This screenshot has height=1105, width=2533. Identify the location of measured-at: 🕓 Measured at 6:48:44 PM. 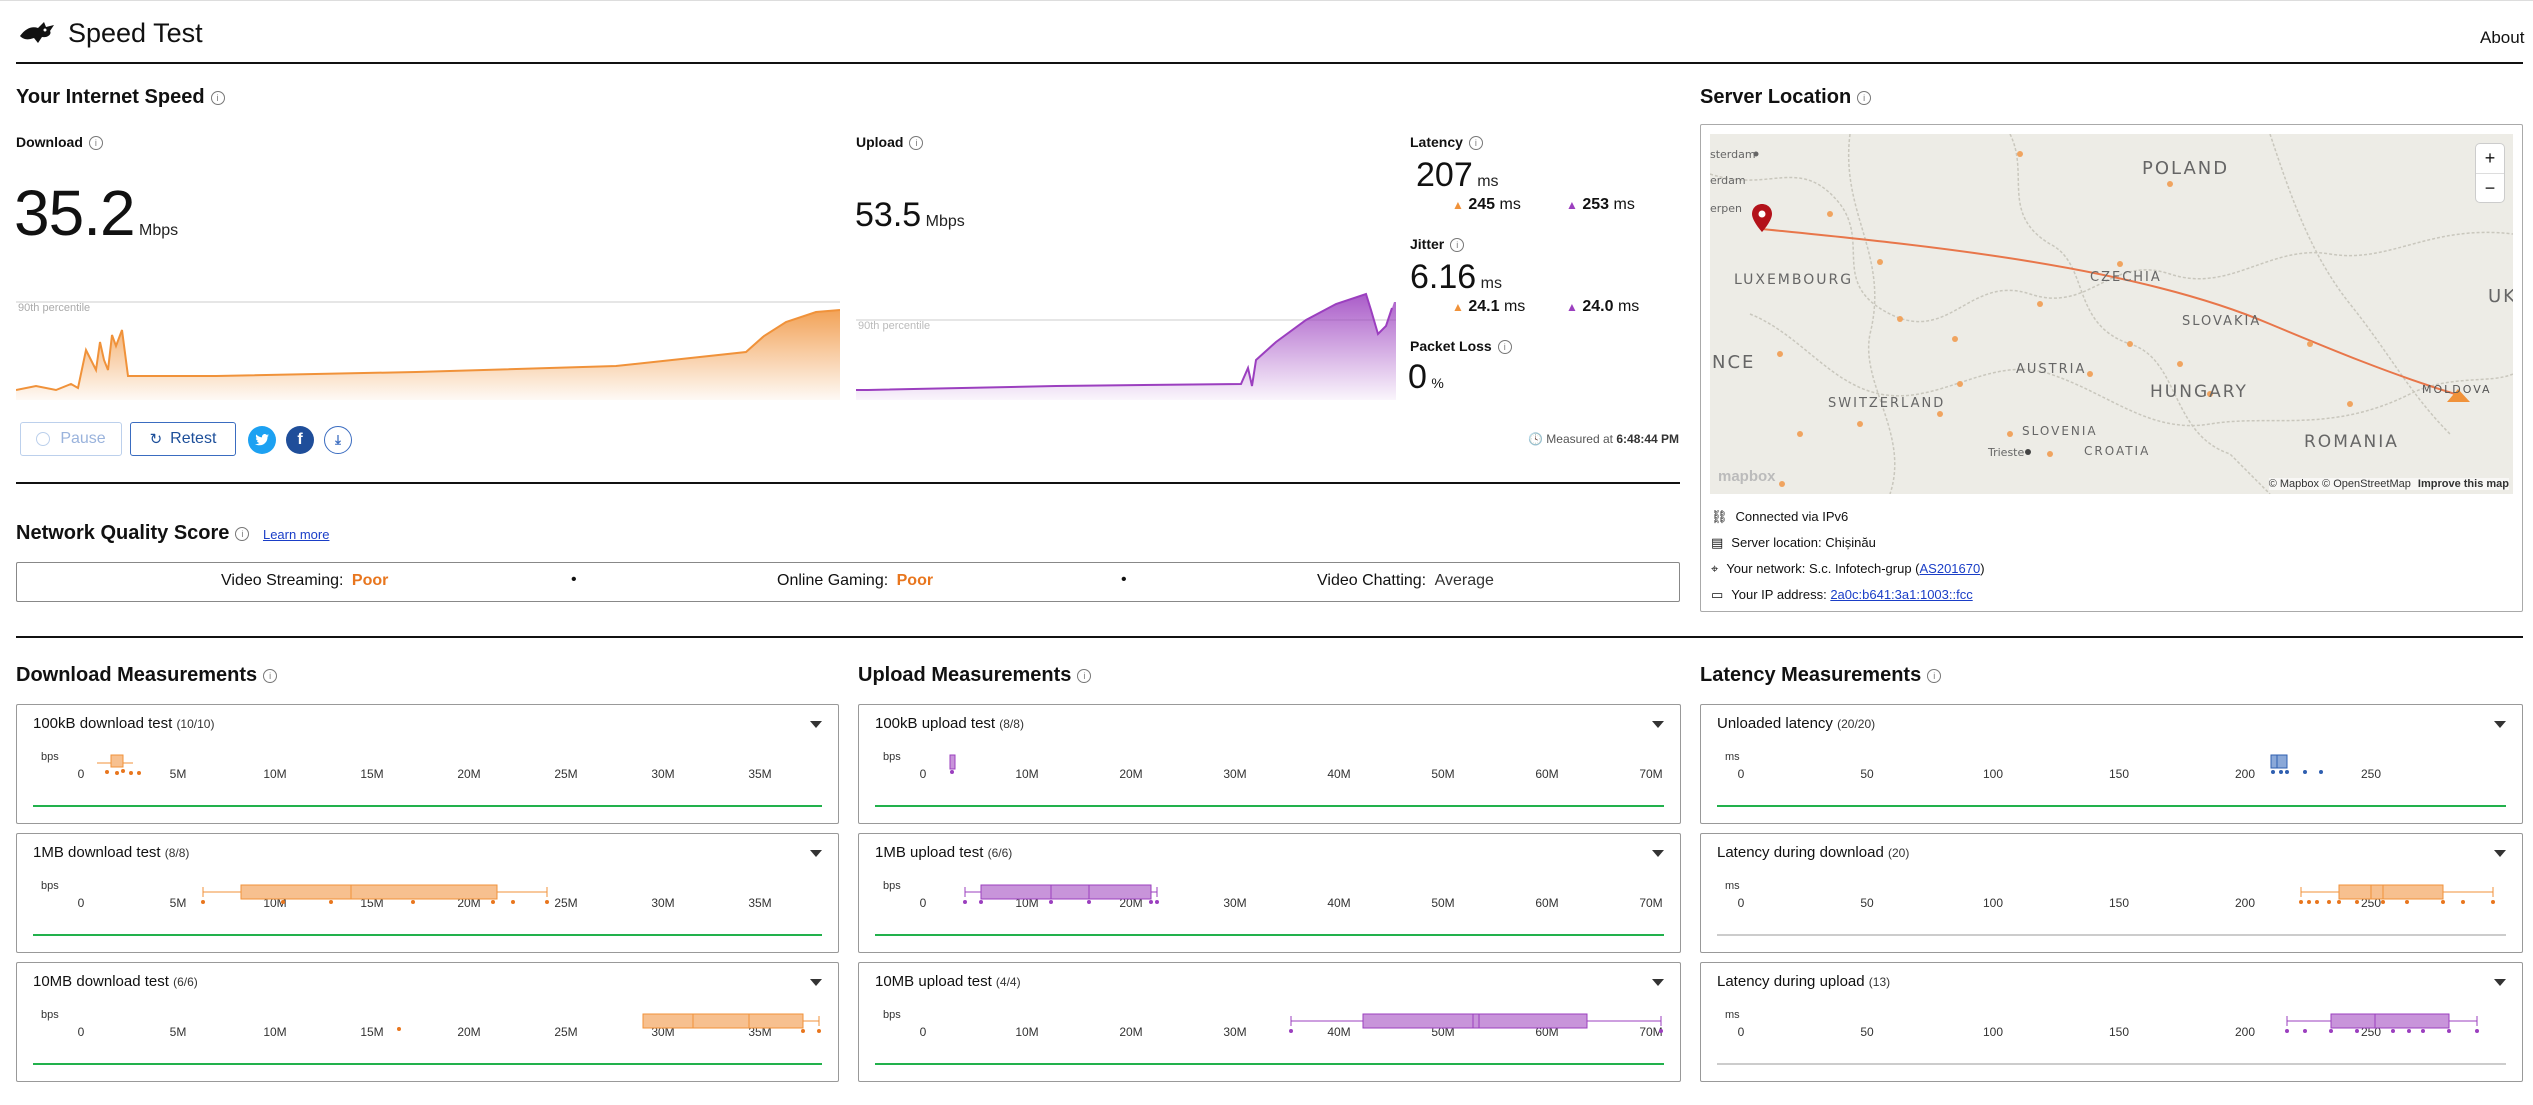
(1603, 439).